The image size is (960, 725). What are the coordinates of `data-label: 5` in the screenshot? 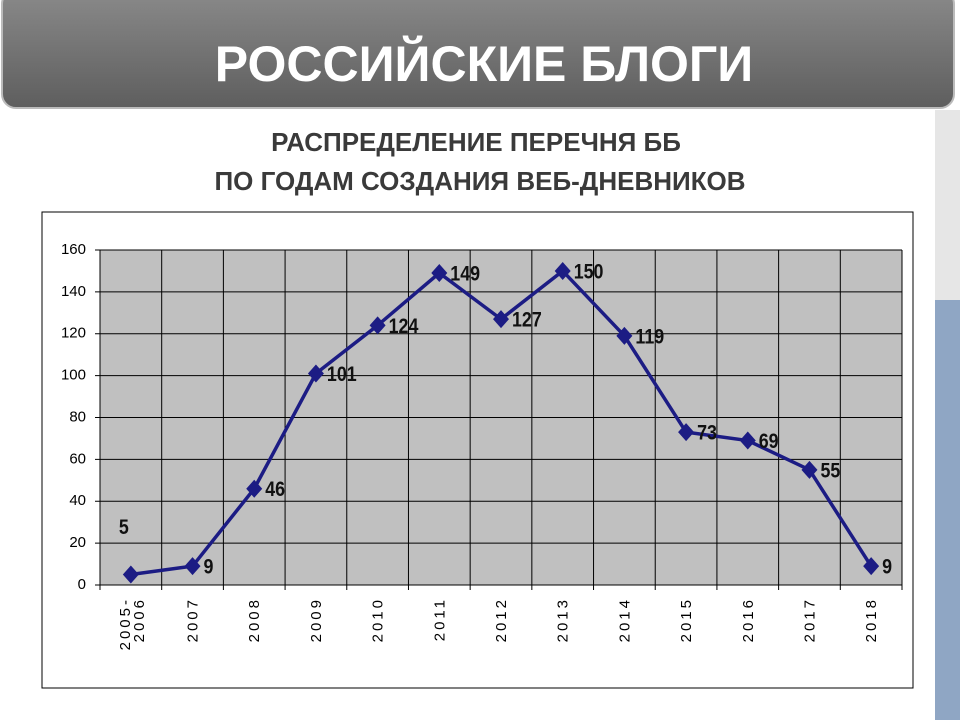 It's located at (124, 528).